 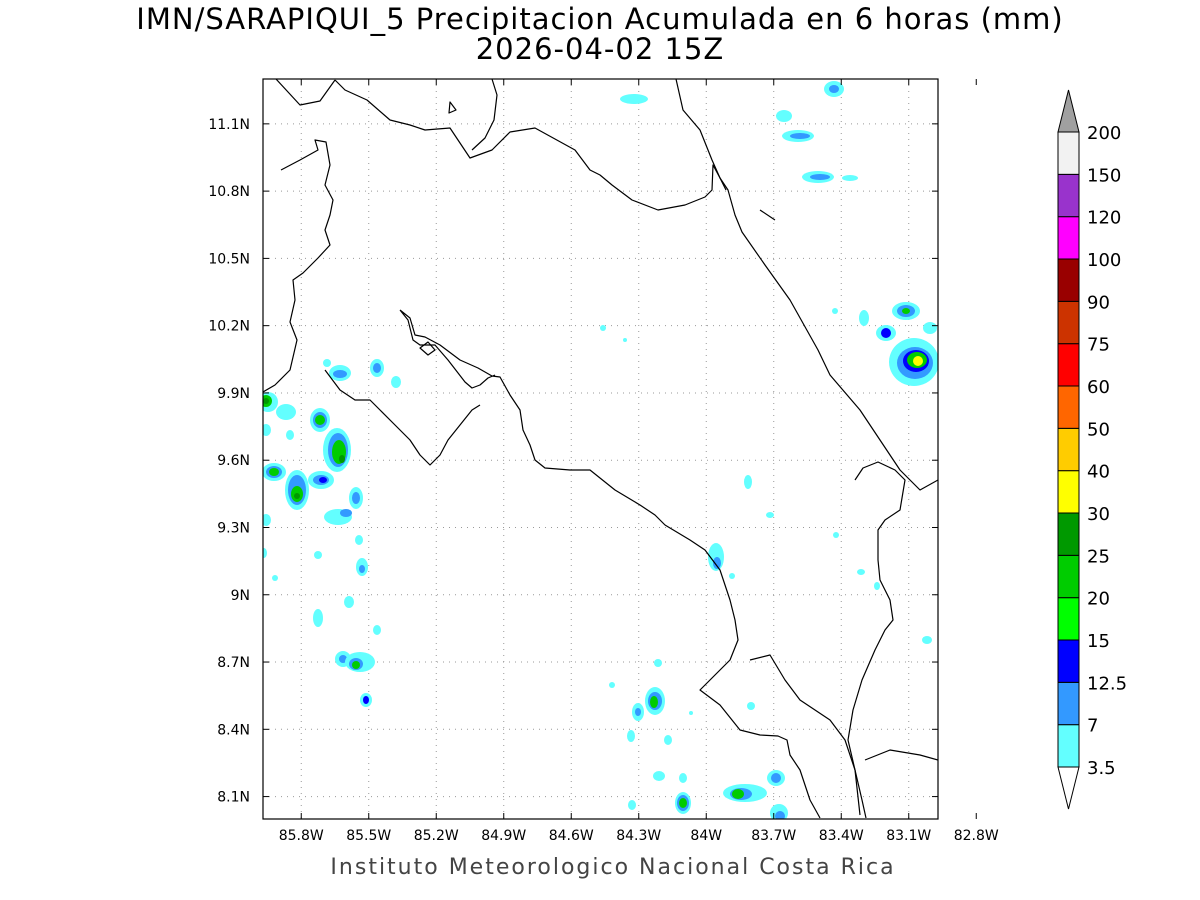 What do you see at coordinates (1068, 788) in the screenshot?
I see `legend-triangle-low` at bounding box center [1068, 788].